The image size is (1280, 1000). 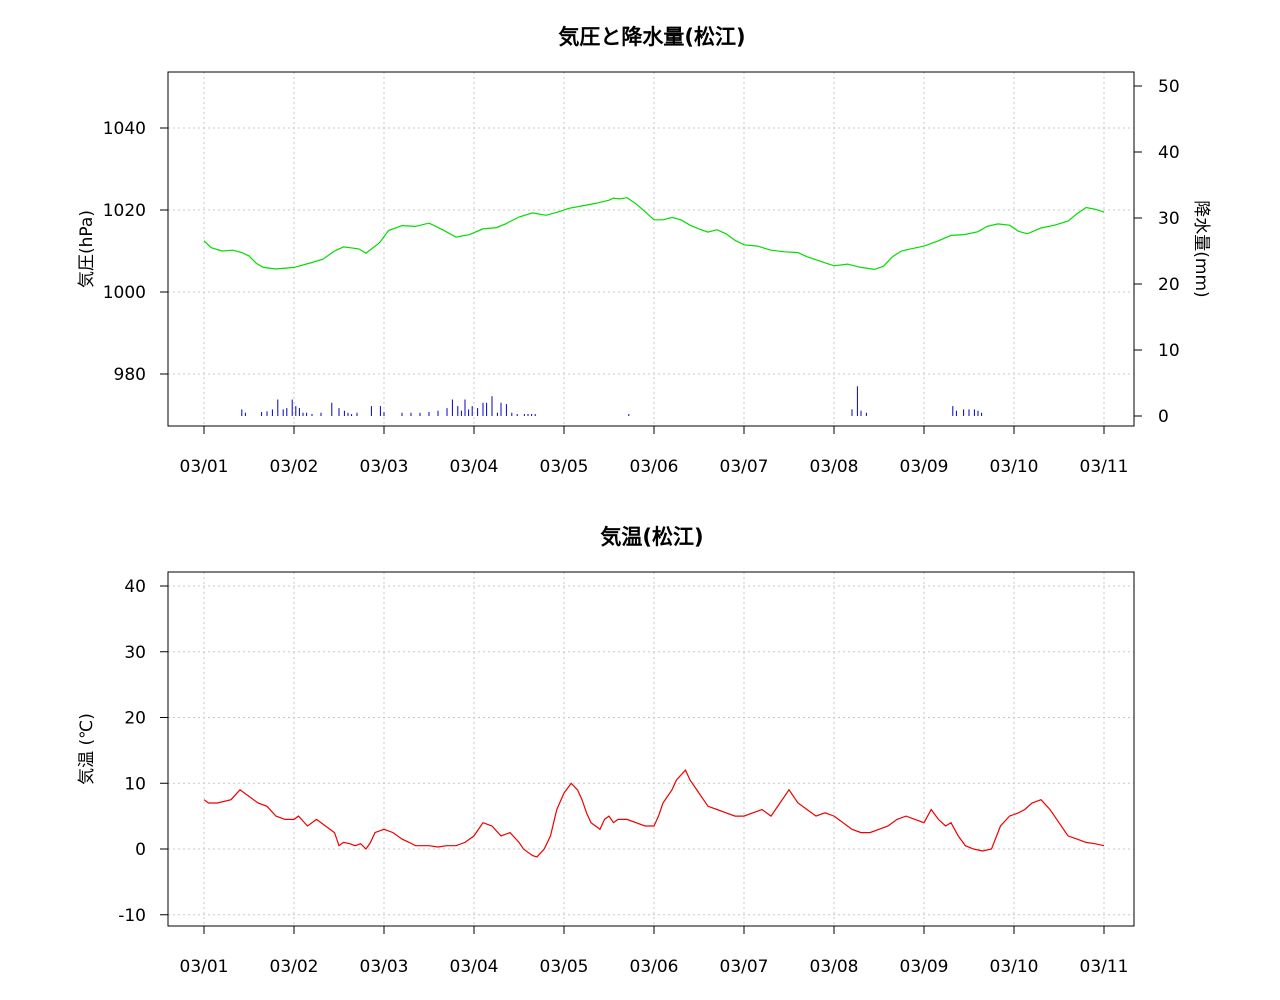 What do you see at coordinates (135, 784) in the screenshot?
I see `y-tick-label: 10` at bounding box center [135, 784].